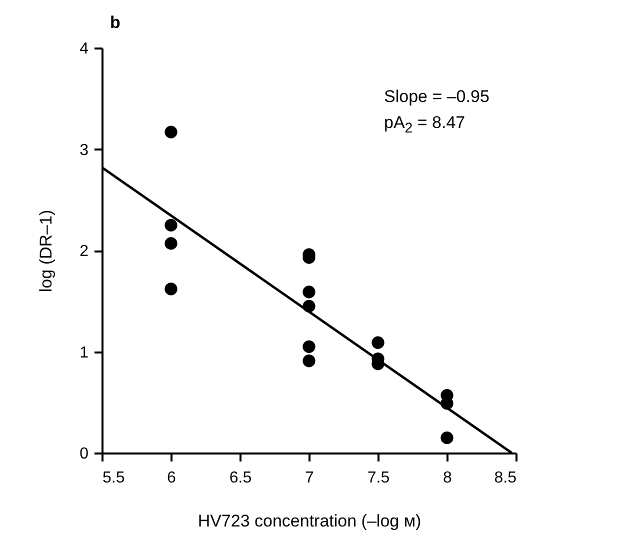 This screenshot has width=626, height=540. Describe the element at coordinates (46, 251) in the screenshot. I see `y-axis-title: log (DR–1)` at that location.